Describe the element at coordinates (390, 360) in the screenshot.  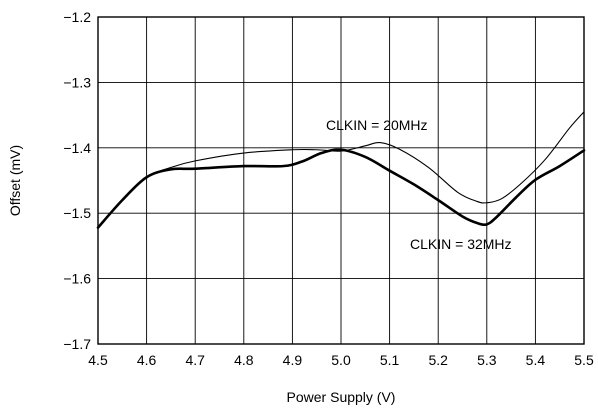
I see `x-tick-label: 5.1` at that location.